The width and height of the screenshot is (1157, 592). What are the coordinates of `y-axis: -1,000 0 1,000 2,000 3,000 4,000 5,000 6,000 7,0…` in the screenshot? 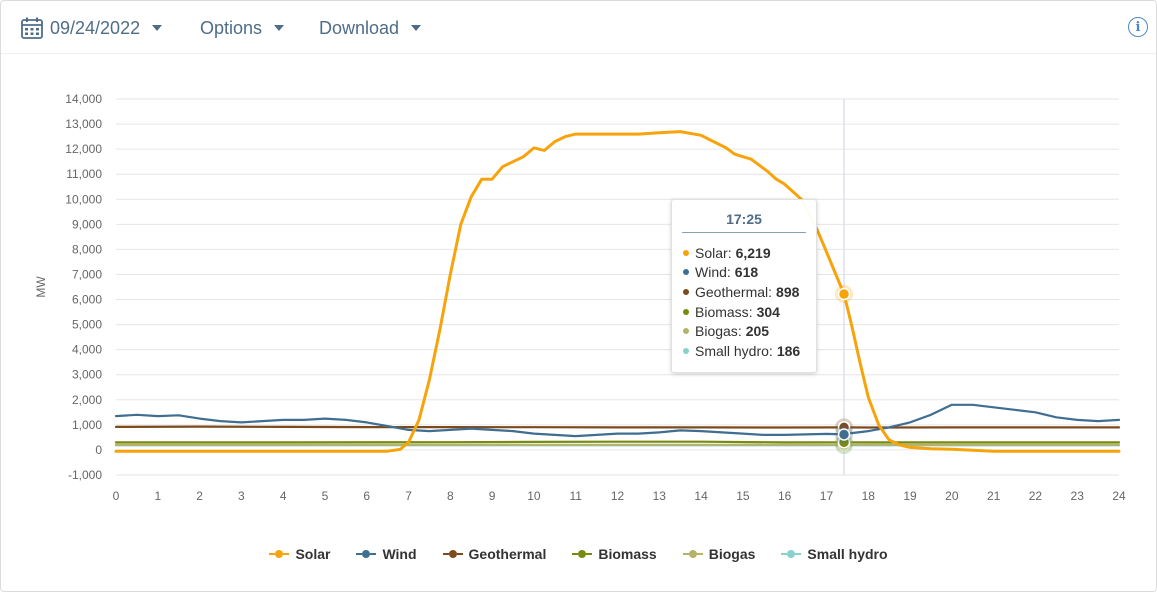 It's located at (83, 287).